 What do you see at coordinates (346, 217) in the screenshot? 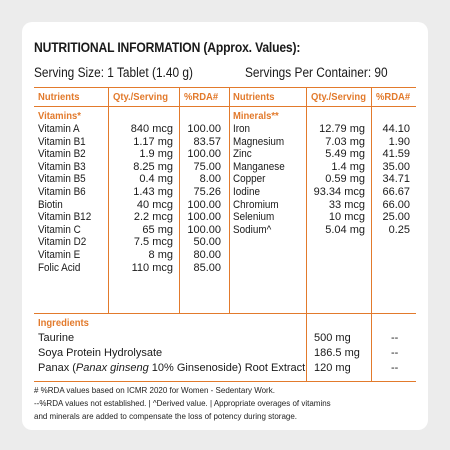
I see `mineral-qty-7: 10 mcg` at bounding box center [346, 217].